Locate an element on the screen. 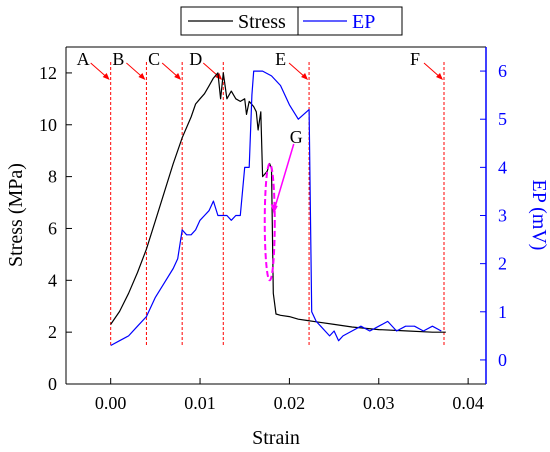 Image resolution: width=550 pixels, height=452 pixels. annotation-arrowhead is located at coordinates (274, 209).